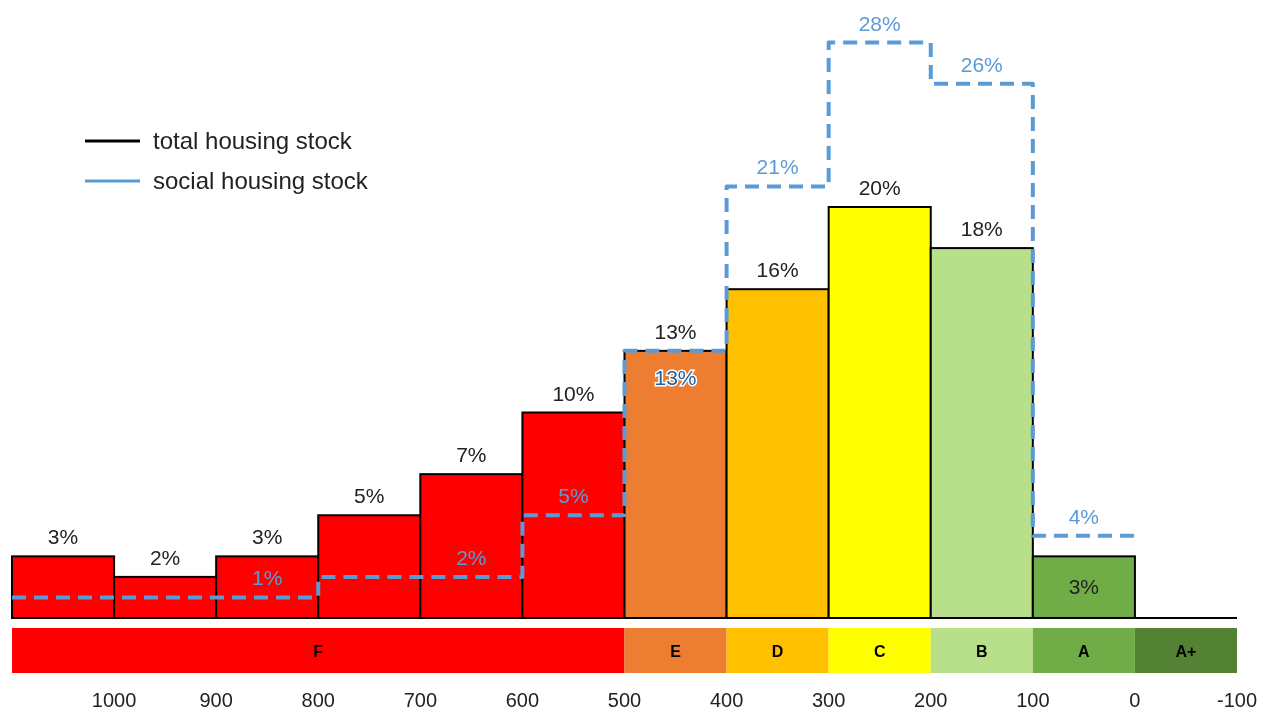 Image resolution: width=1265 pixels, height=713 pixels. Describe the element at coordinates (216, 700) in the screenshot. I see `x-tick-label: 900` at that location.